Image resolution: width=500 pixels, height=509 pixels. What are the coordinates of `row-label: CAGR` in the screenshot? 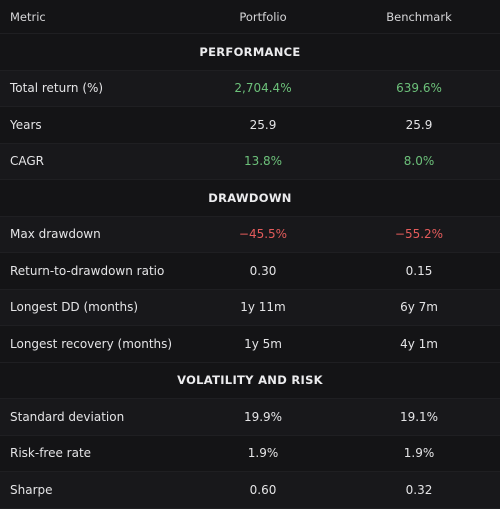 It's located at (27, 161).